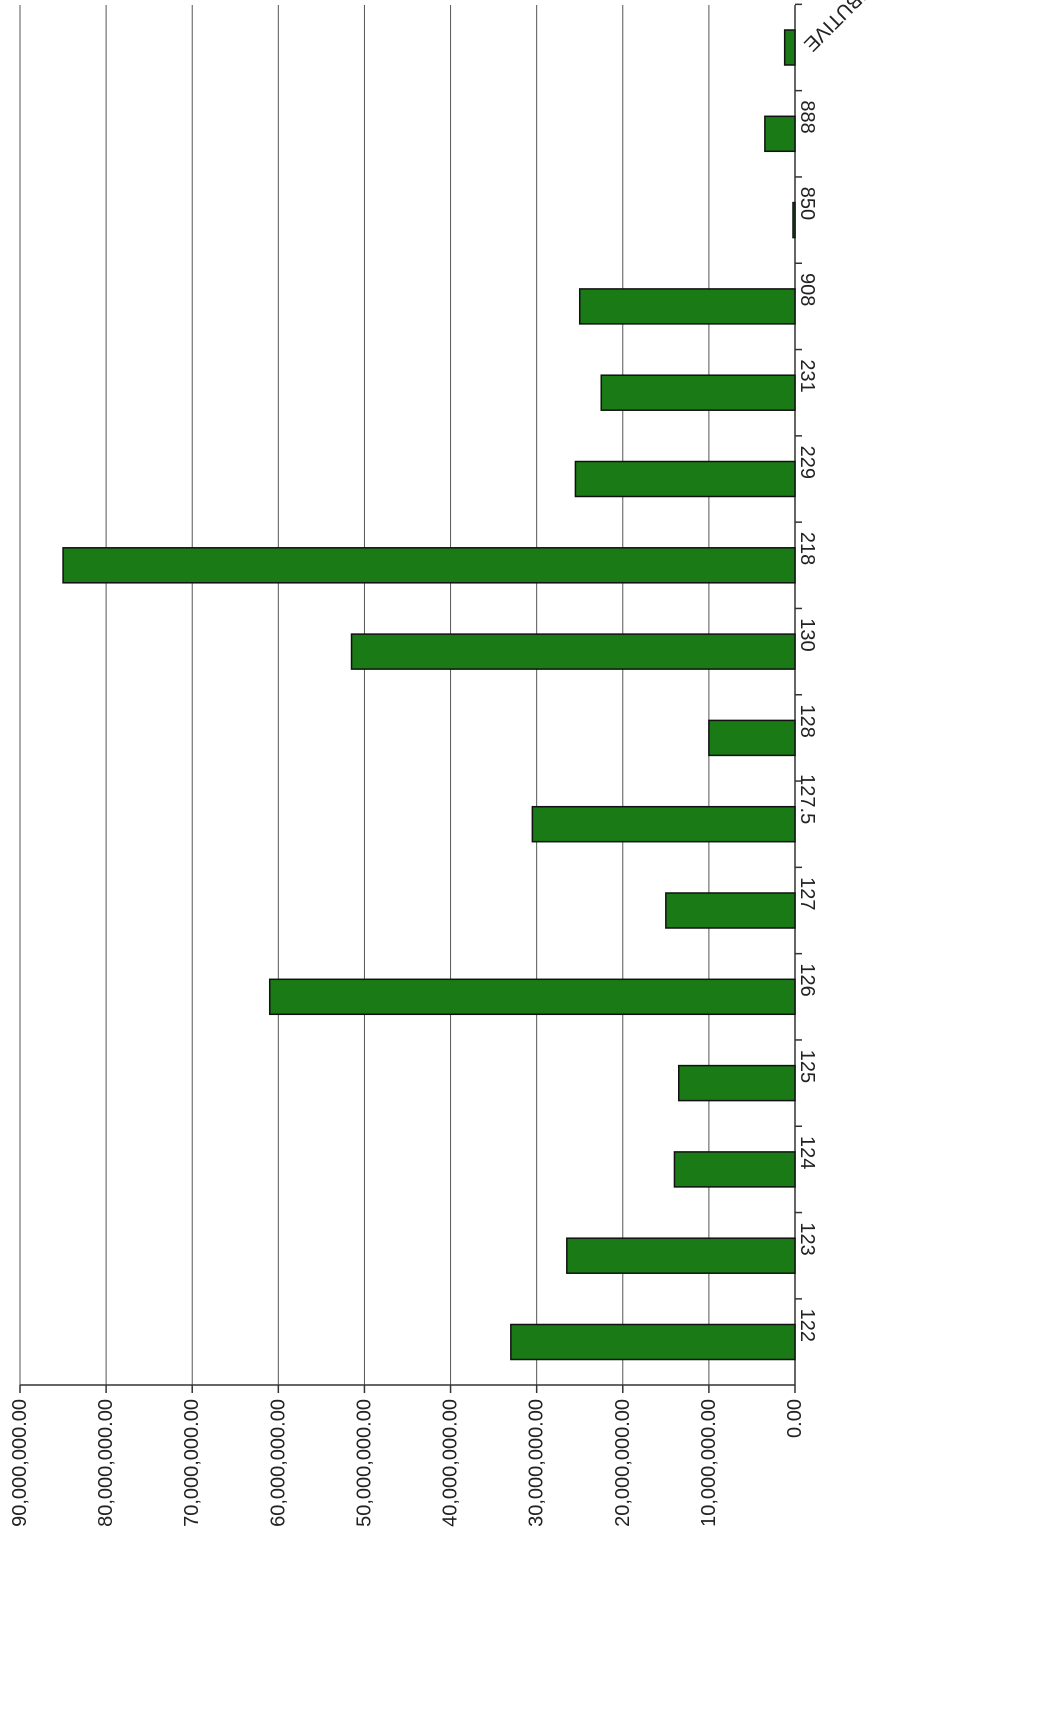  What do you see at coordinates (537, 1463) in the screenshot?
I see `value-tick-label: 30,000,000.00` at bounding box center [537, 1463].